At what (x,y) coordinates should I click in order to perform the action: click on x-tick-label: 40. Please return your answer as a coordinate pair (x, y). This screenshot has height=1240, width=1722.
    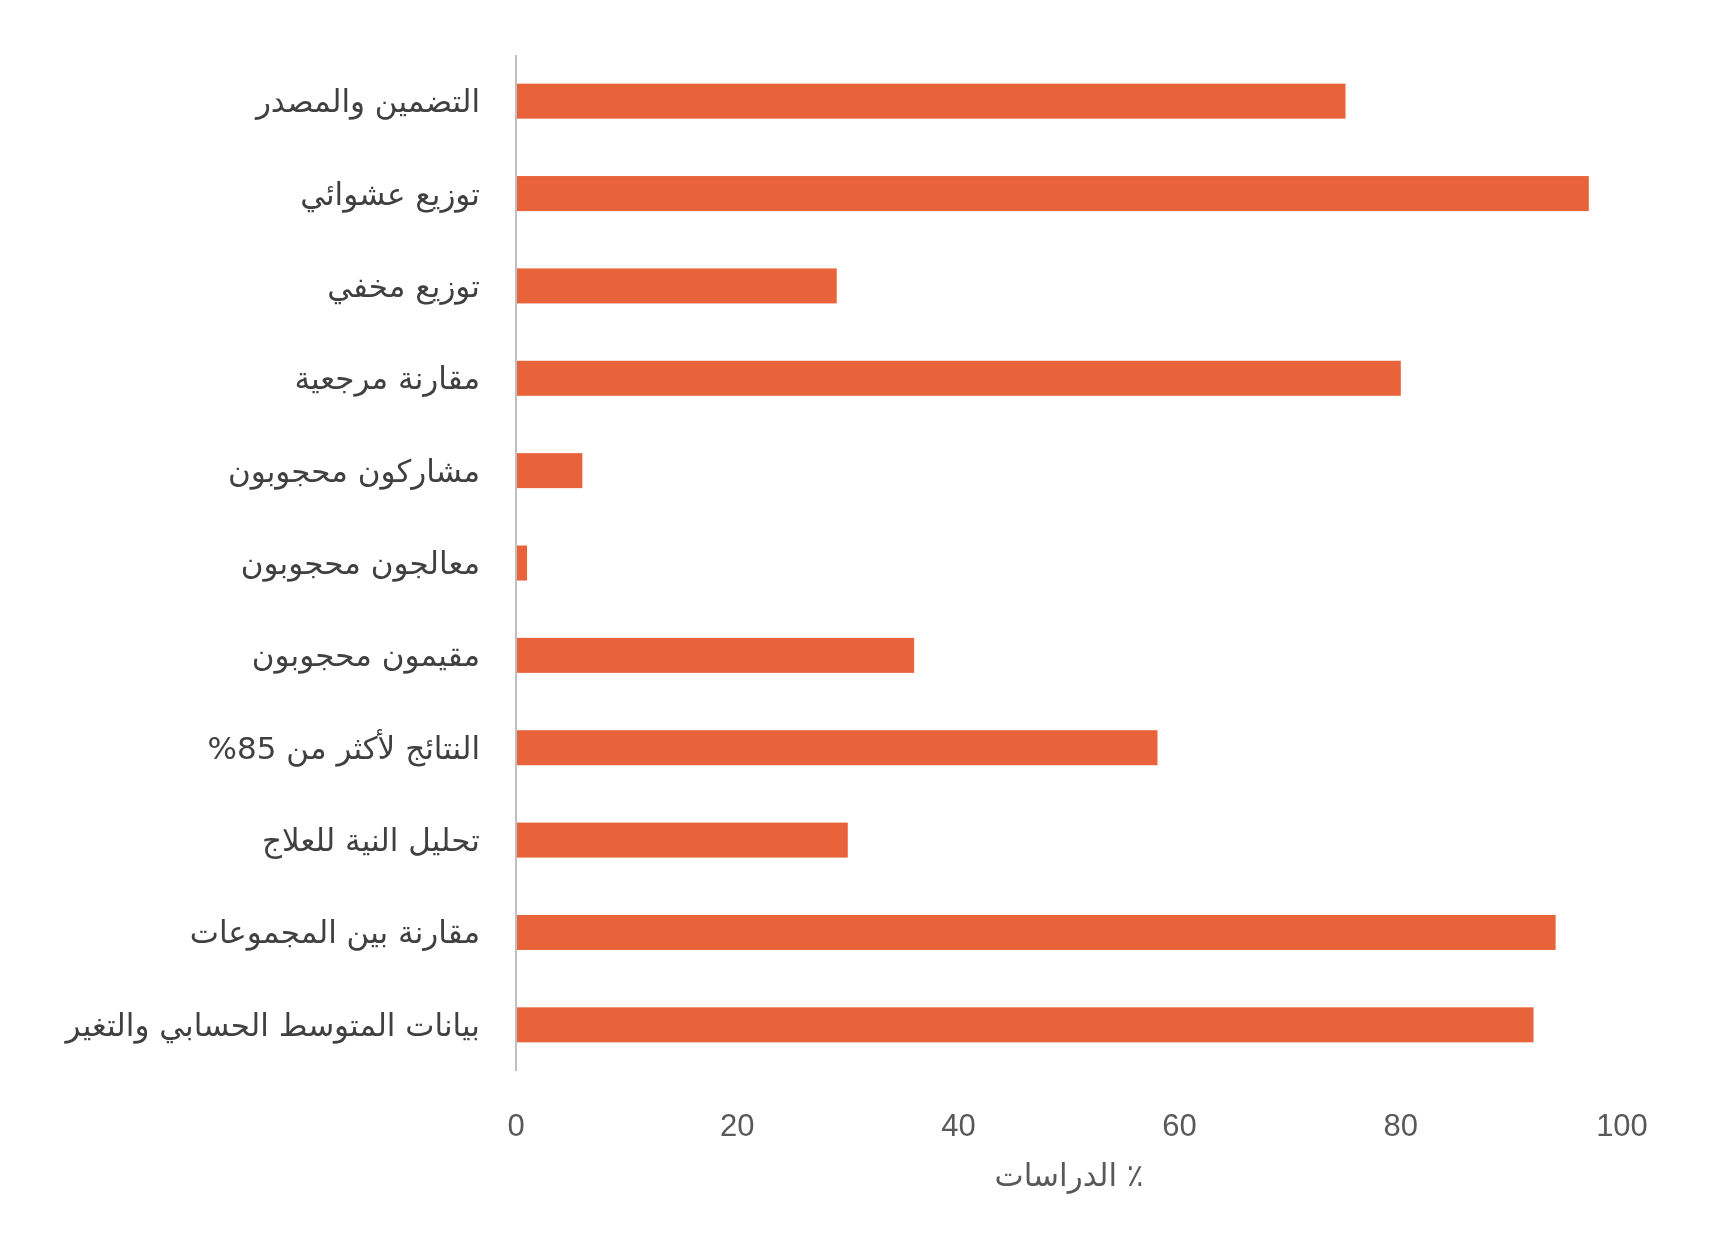
    Looking at the image, I should click on (958, 1125).